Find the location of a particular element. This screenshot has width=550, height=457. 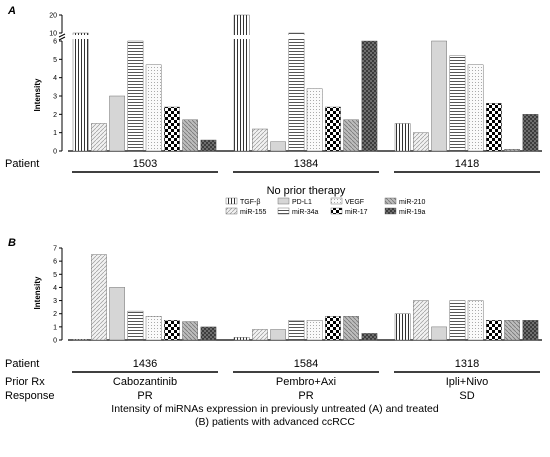

legend-label-mir-19a: miR-19a is located at coordinates (412, 212).